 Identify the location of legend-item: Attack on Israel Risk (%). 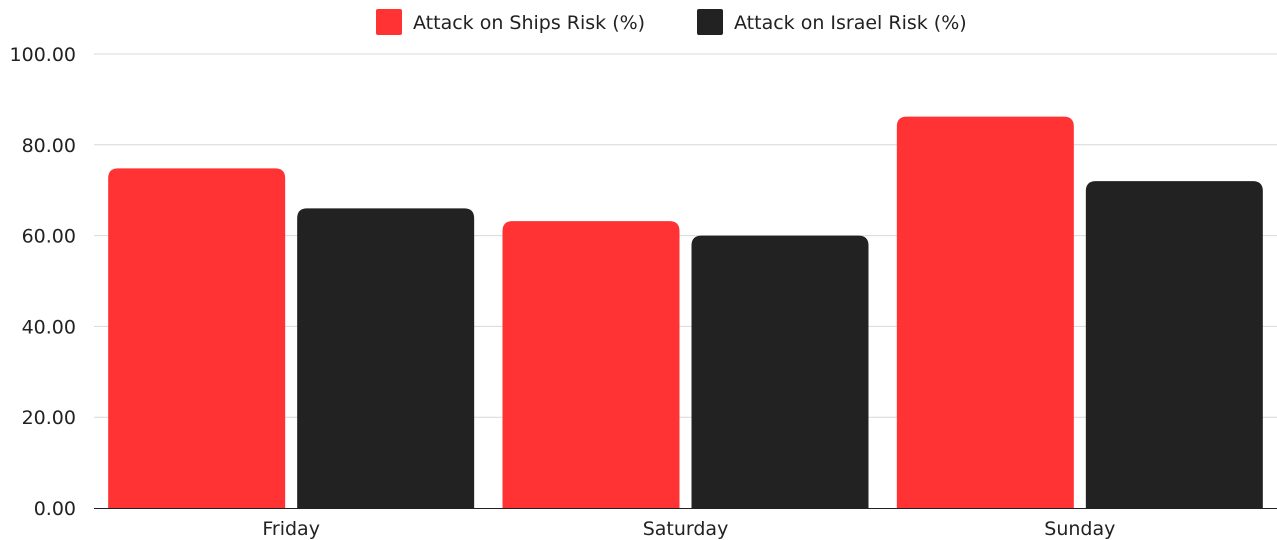
(832, 22).